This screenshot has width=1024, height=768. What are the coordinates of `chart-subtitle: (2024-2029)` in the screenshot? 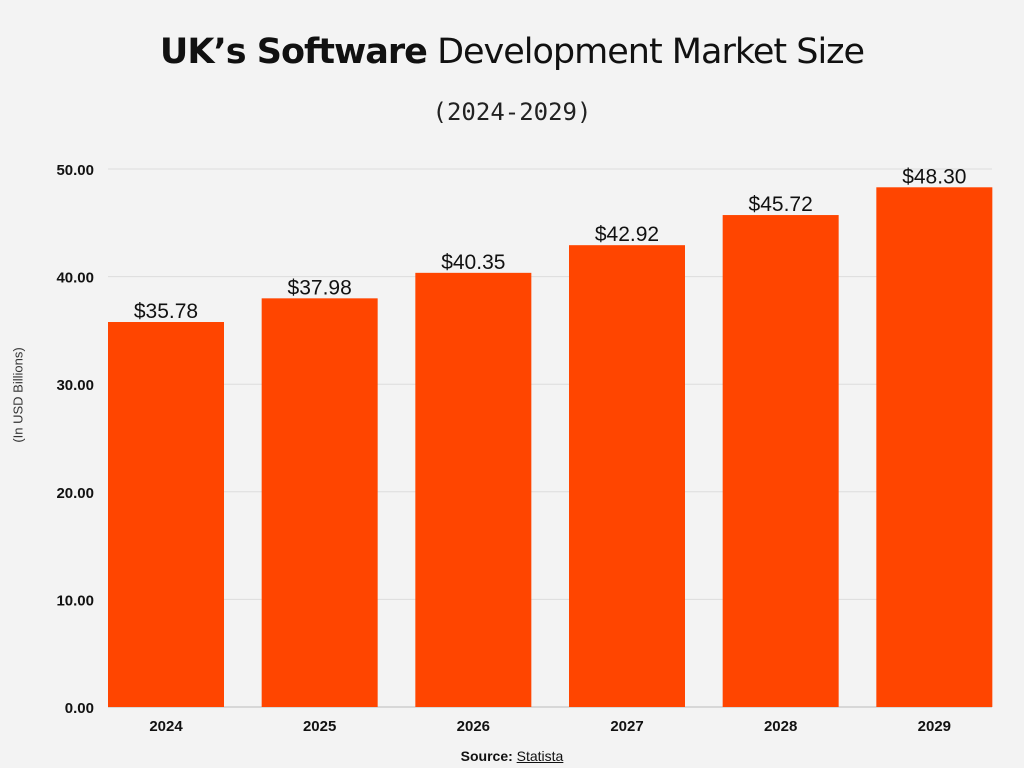 It's located at (512, 112).